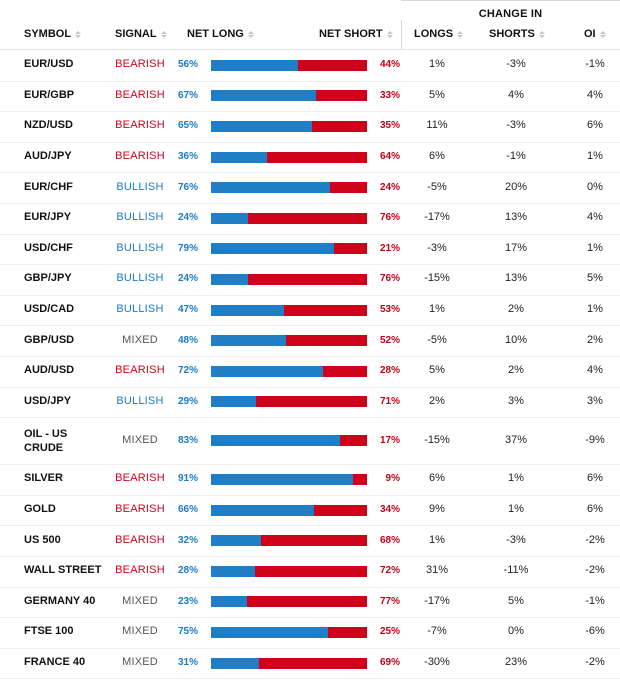 This screenshot has height=689, width=620. I want to click on table-row: USD/CHF BULLISH 79% 21% -3% 17% 1%, so click(310, 250).